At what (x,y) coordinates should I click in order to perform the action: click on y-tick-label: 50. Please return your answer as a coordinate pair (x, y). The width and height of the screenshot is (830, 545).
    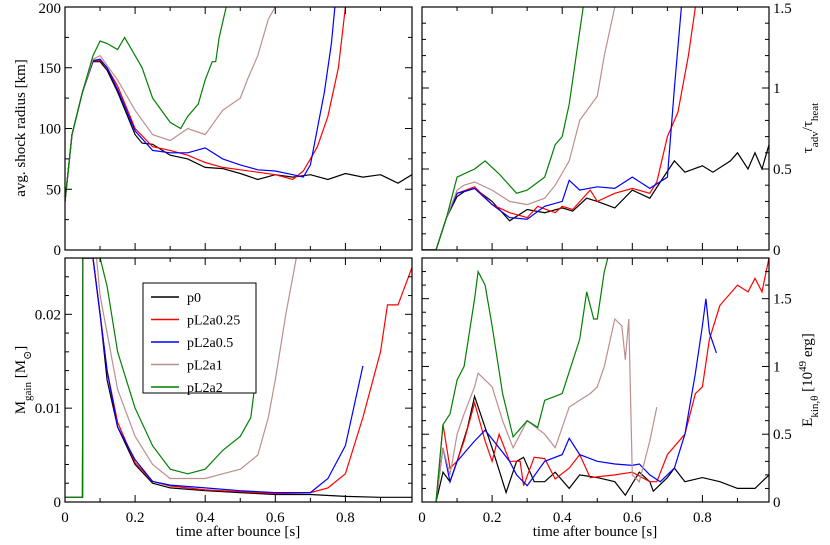
    Looking at the image, I should click on (53, 190).